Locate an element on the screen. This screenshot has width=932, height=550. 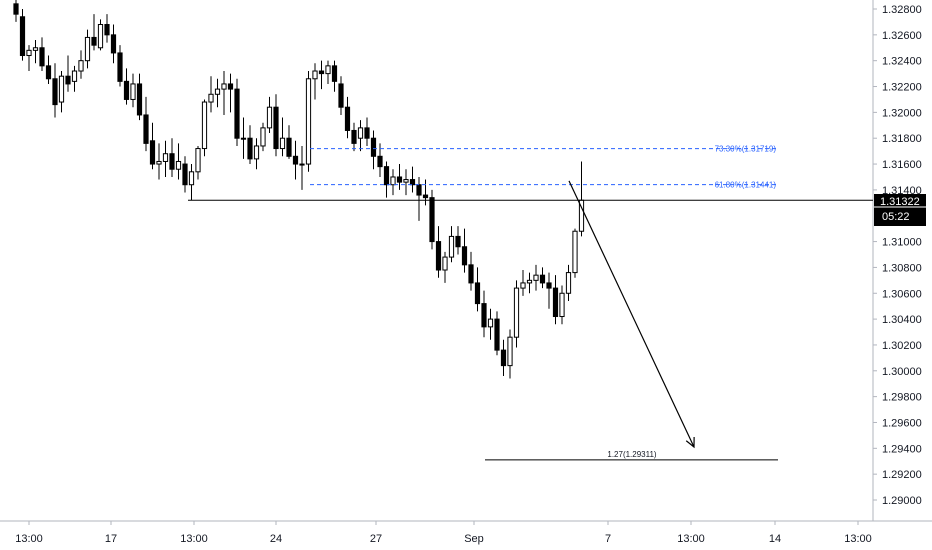
price-tick-label: 1.31600 is located at coordinates (902, 165).